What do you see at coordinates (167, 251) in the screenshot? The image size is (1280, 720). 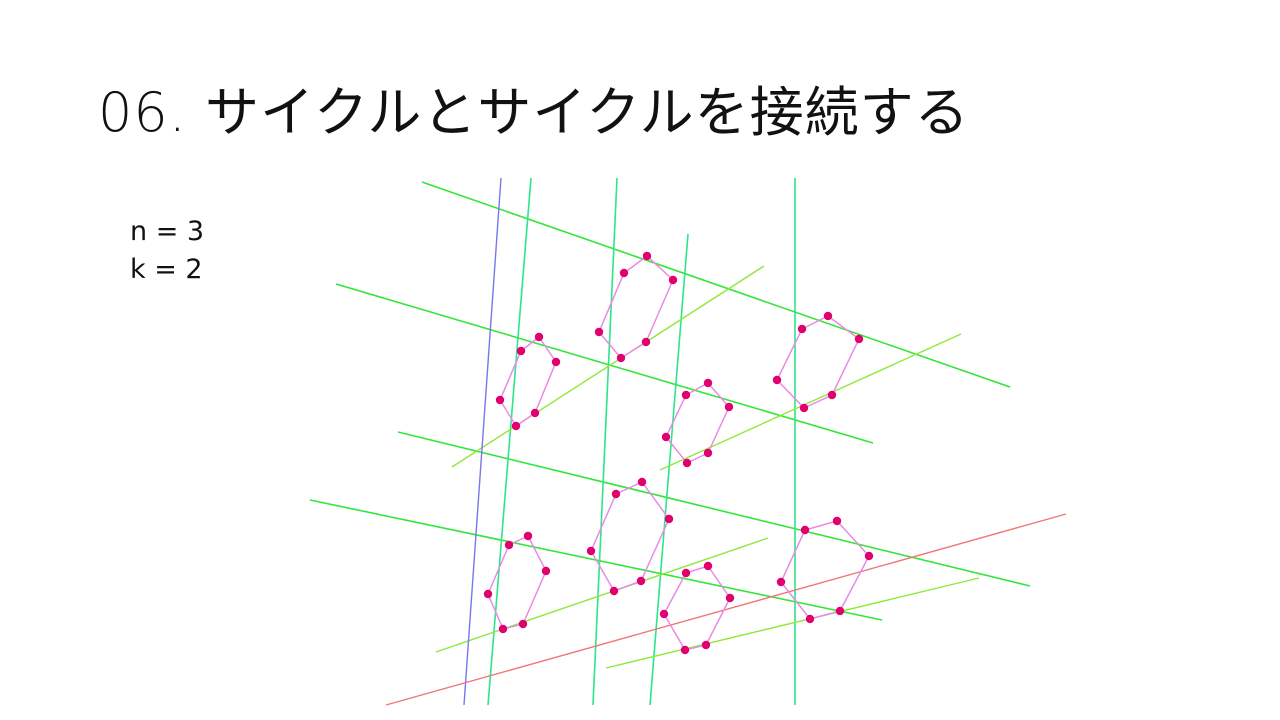 I see `parameters: n = 3 k = 2` at bounding box center [167, 251].